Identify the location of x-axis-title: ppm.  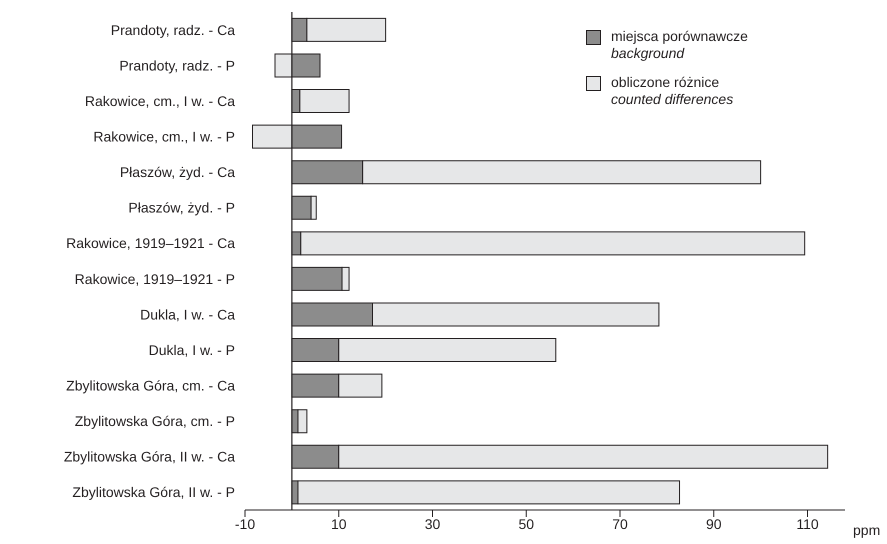
(866, 530).